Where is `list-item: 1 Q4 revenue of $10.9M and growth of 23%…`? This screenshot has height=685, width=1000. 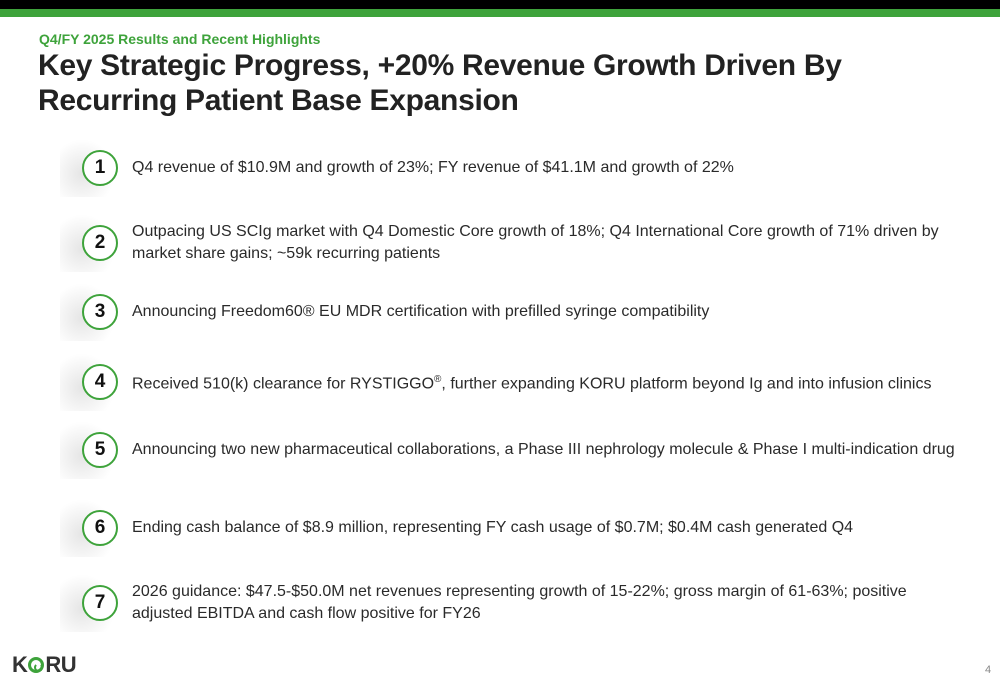
list-item: 1 Q4 revenue of $10.9M and growth of 23%… is located at coordinates (516, 168).